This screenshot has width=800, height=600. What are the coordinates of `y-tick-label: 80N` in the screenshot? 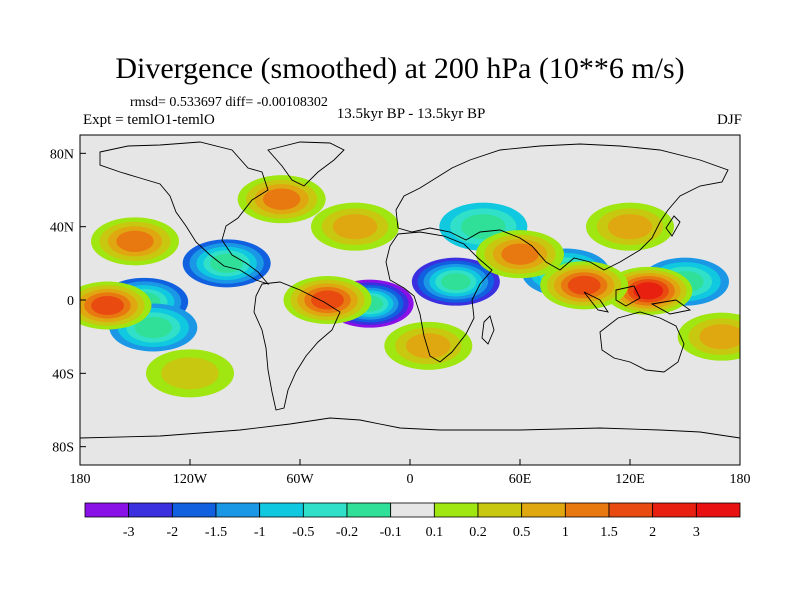 It's located at (62, 154).